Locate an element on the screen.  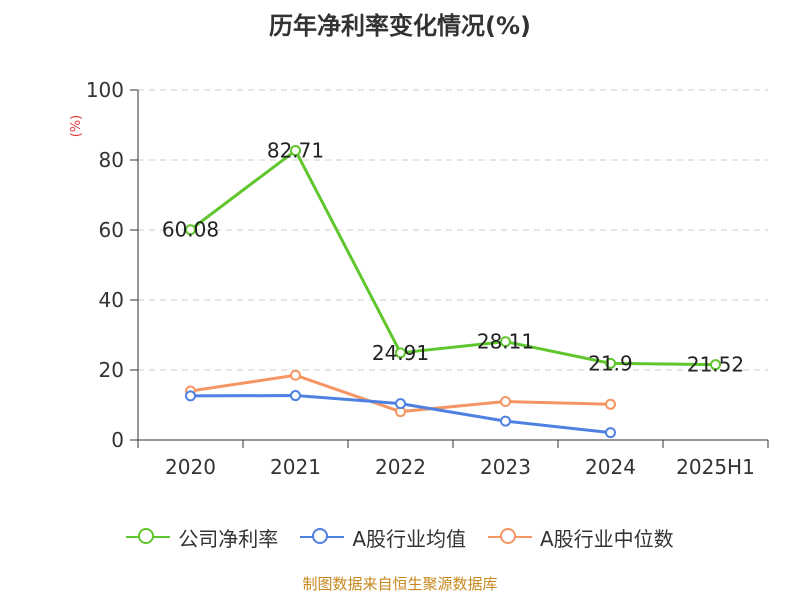
legend-item-company: 公司净利率 is located at coordinates (202, 537).